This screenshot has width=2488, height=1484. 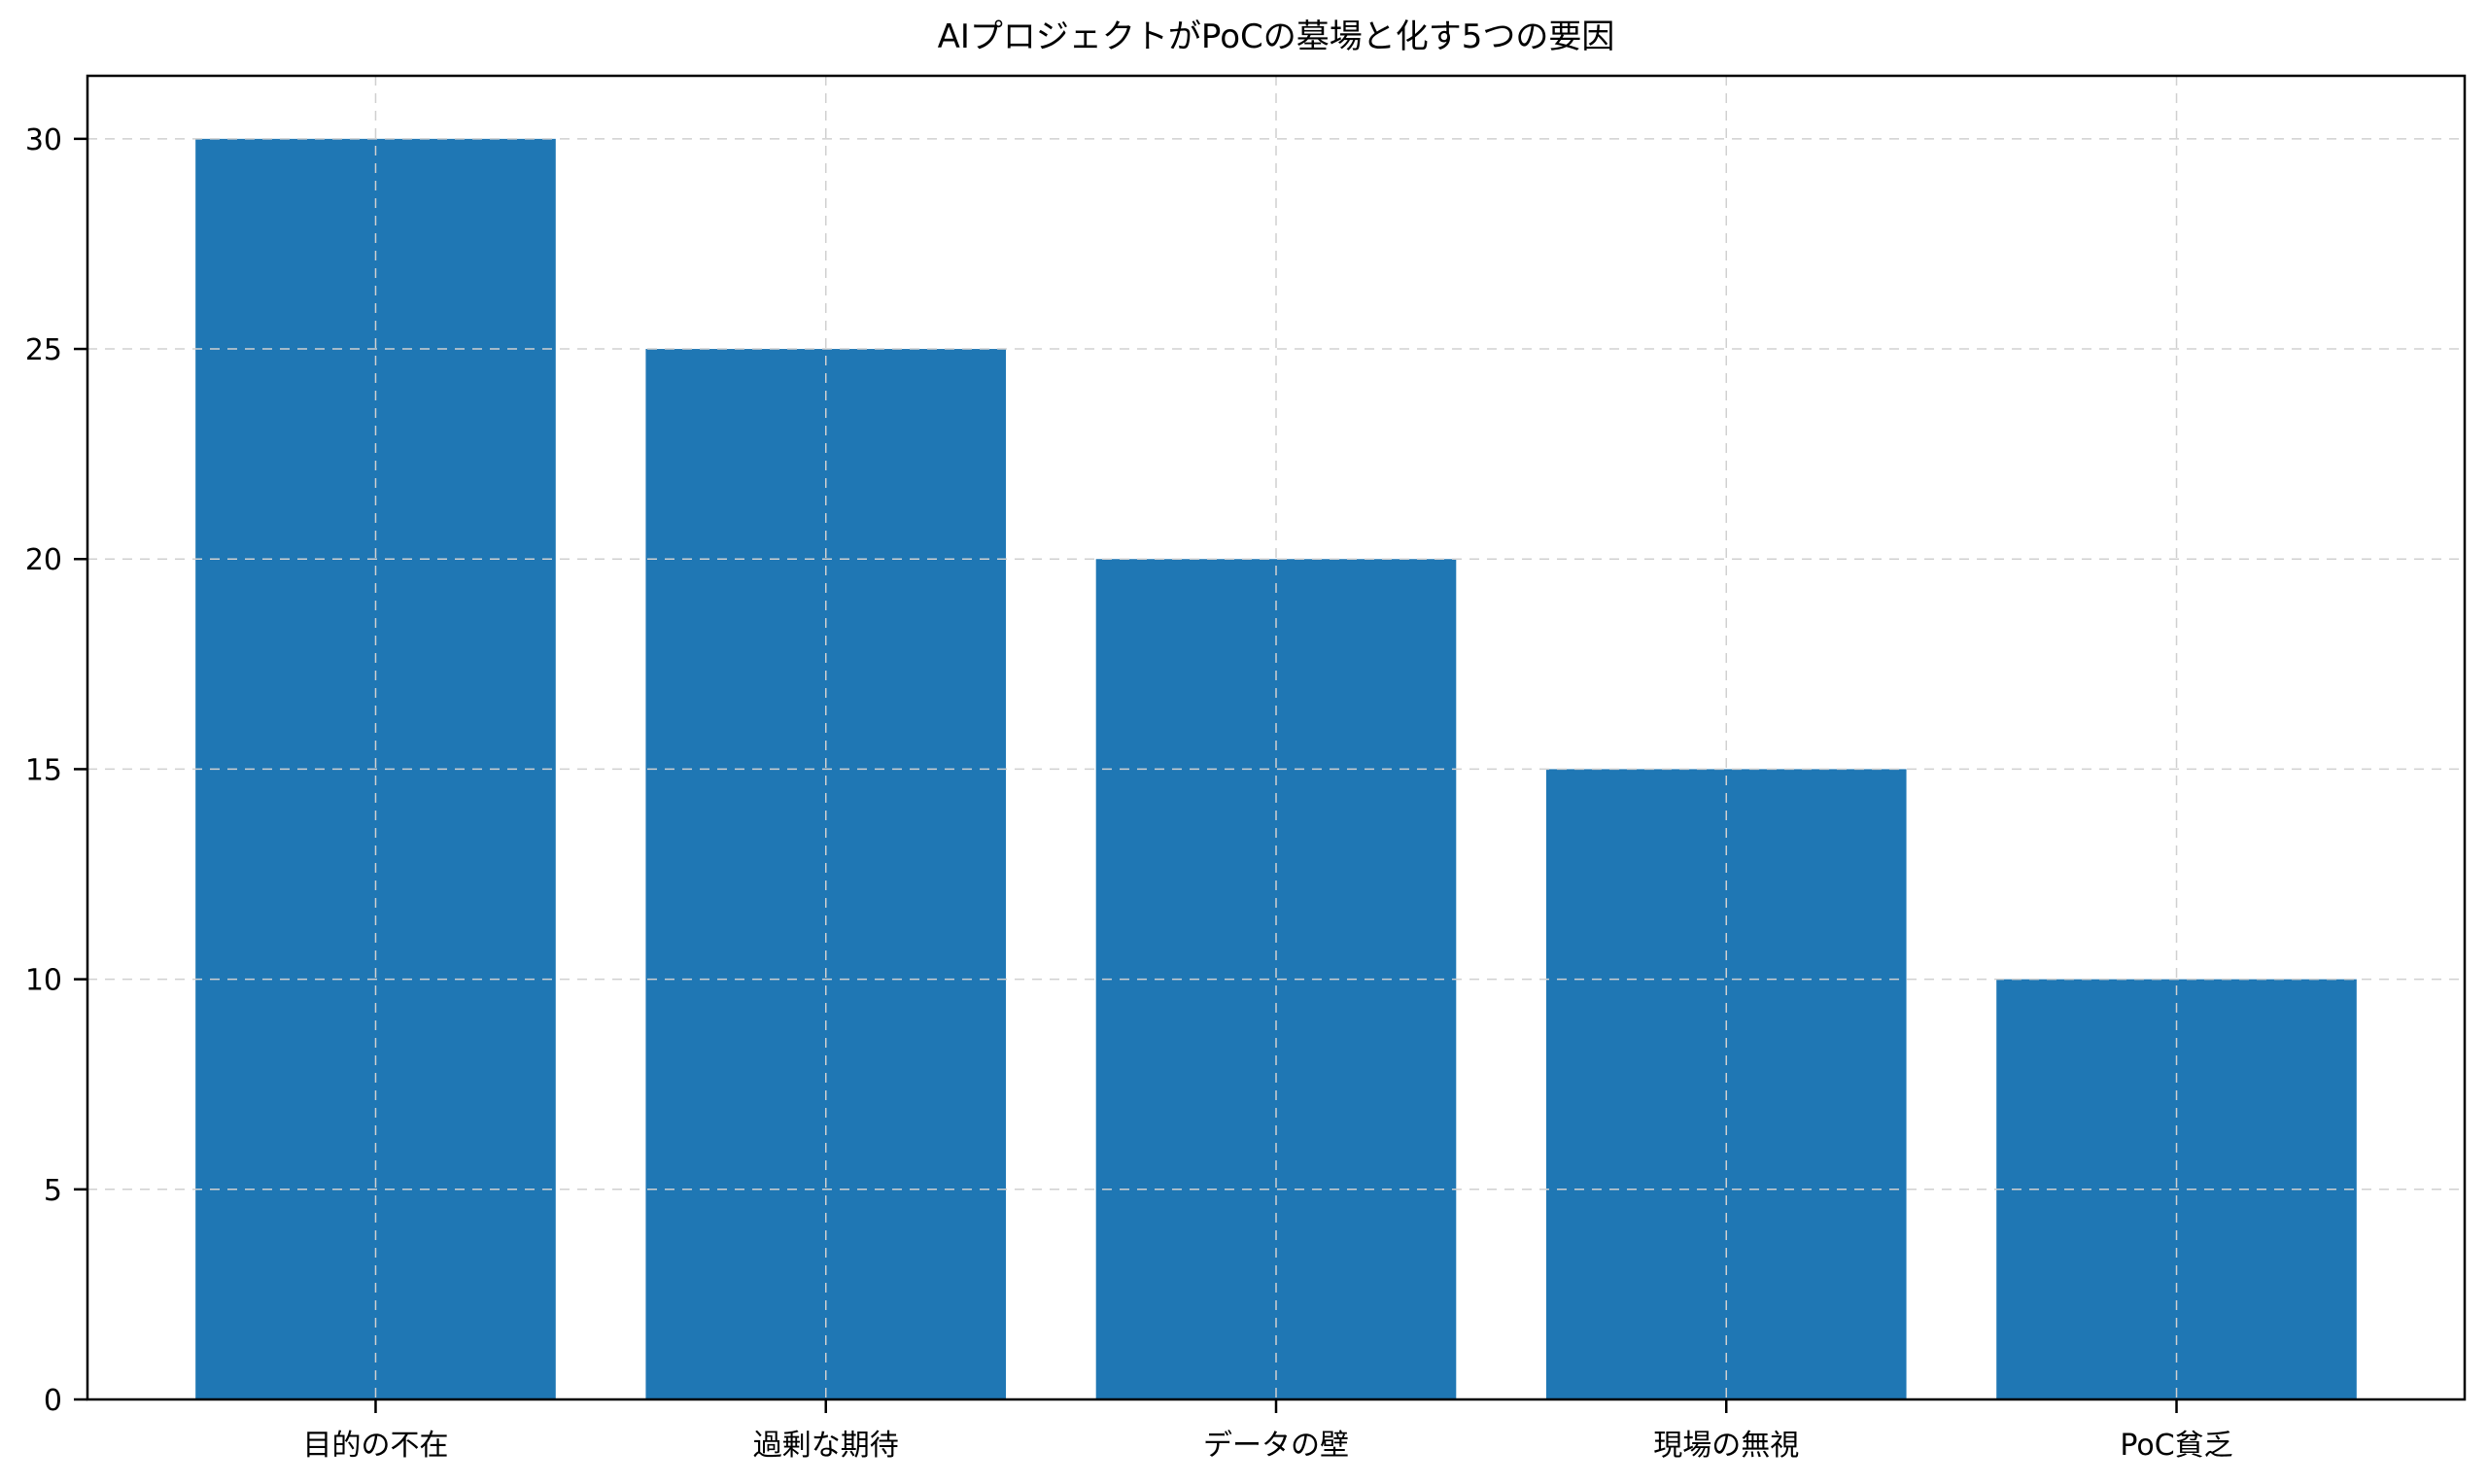 I want to click on y-tick-label: 15, so click(x=43, y=770).